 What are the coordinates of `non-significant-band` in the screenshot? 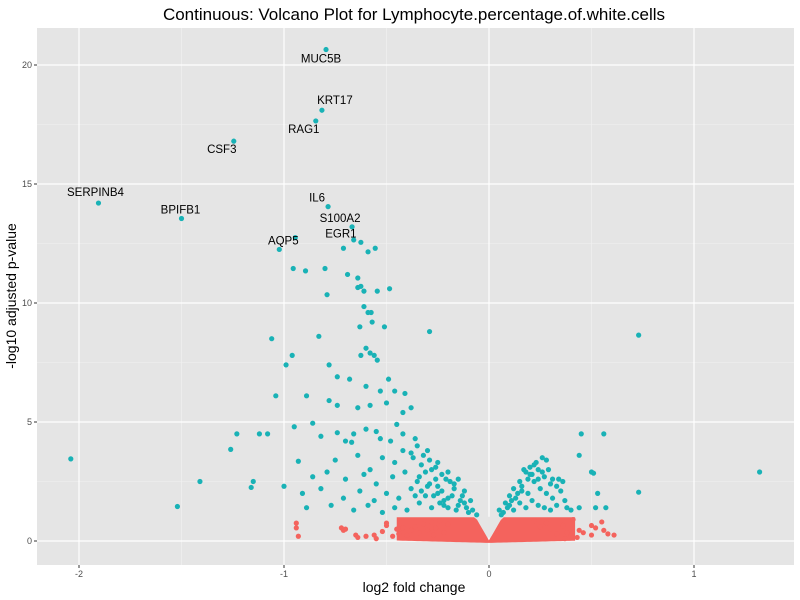 It's located at (486, 530).